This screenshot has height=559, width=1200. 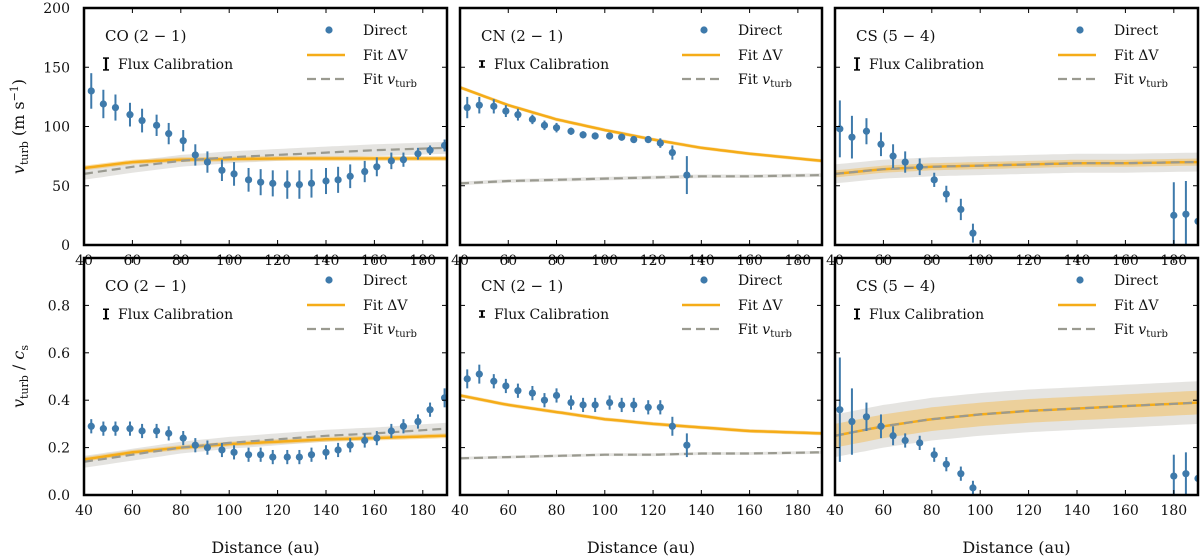 What do you see at coordinates (59, 354) in the screenshot?
I see `y-tick-label: 0.6` at bounding box center [59, 354].